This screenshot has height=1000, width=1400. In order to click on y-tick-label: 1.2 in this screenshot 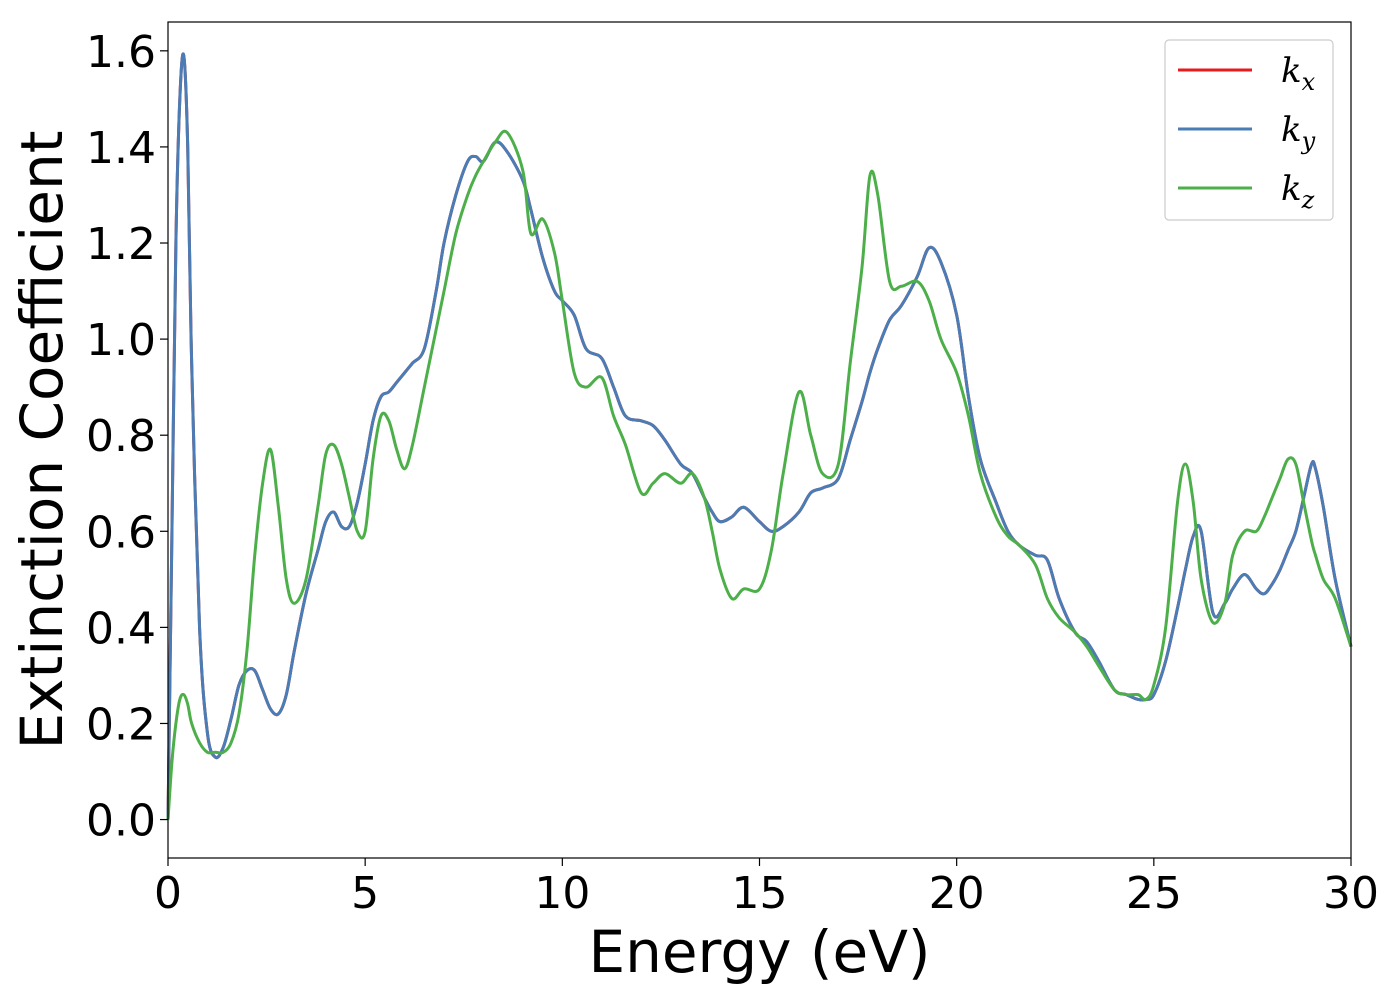, I will do `click(121, 244)`.